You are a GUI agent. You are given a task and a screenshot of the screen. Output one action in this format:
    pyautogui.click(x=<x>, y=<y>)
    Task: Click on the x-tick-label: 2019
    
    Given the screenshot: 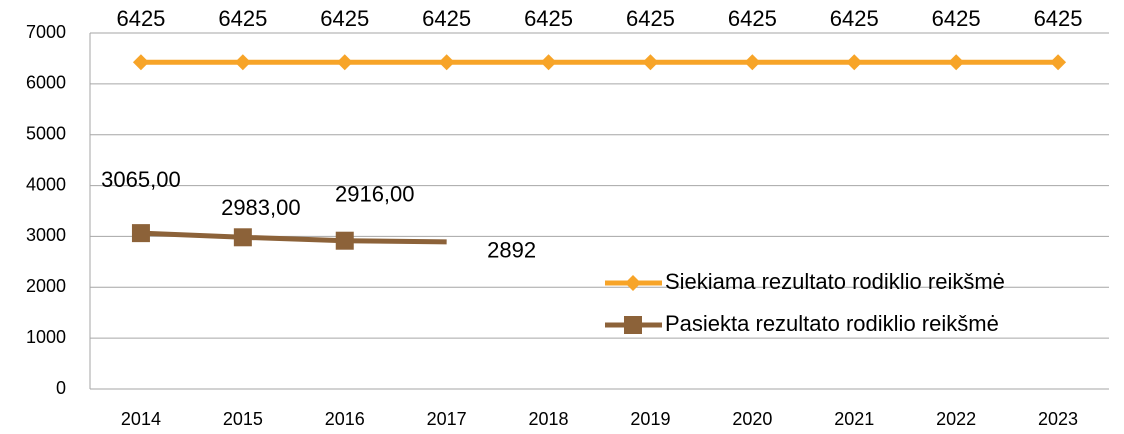 What is the action you would take?
    pyautogui.click(x=650, y=419)
    